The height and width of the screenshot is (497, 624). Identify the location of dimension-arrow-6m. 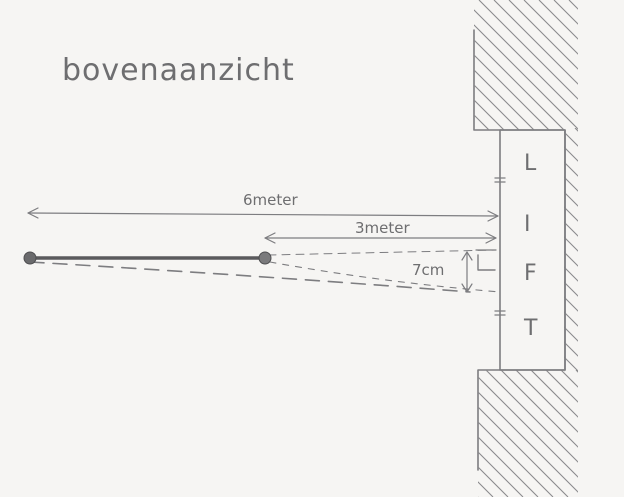
(263, 214).